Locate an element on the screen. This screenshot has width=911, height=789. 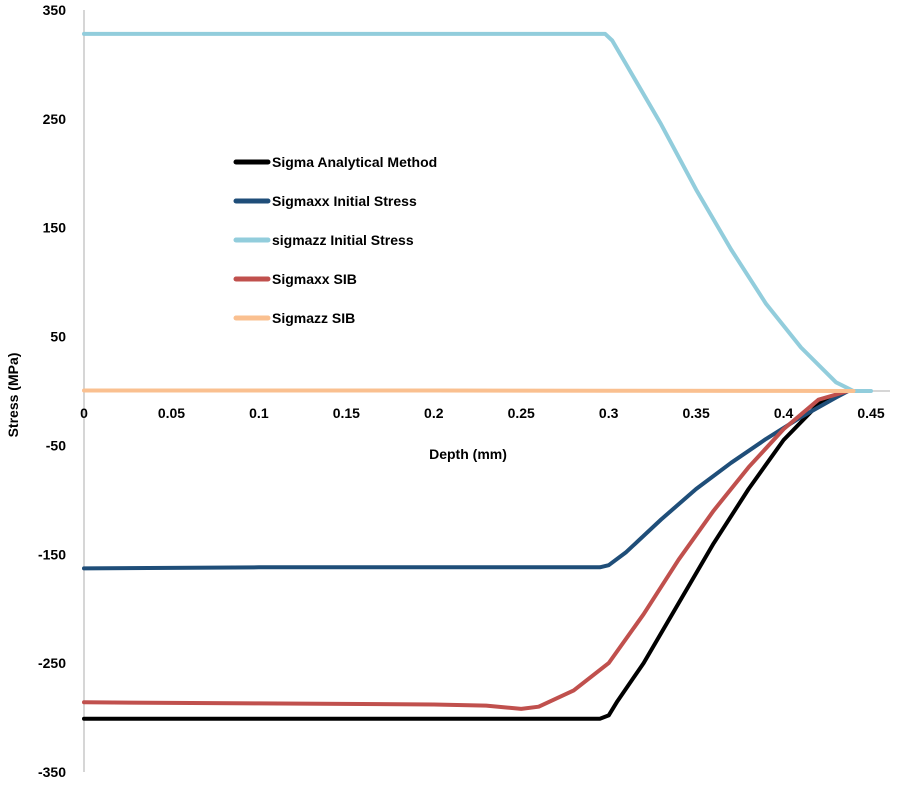
y-tick-label: 150 is located at coordinates (55, 228).